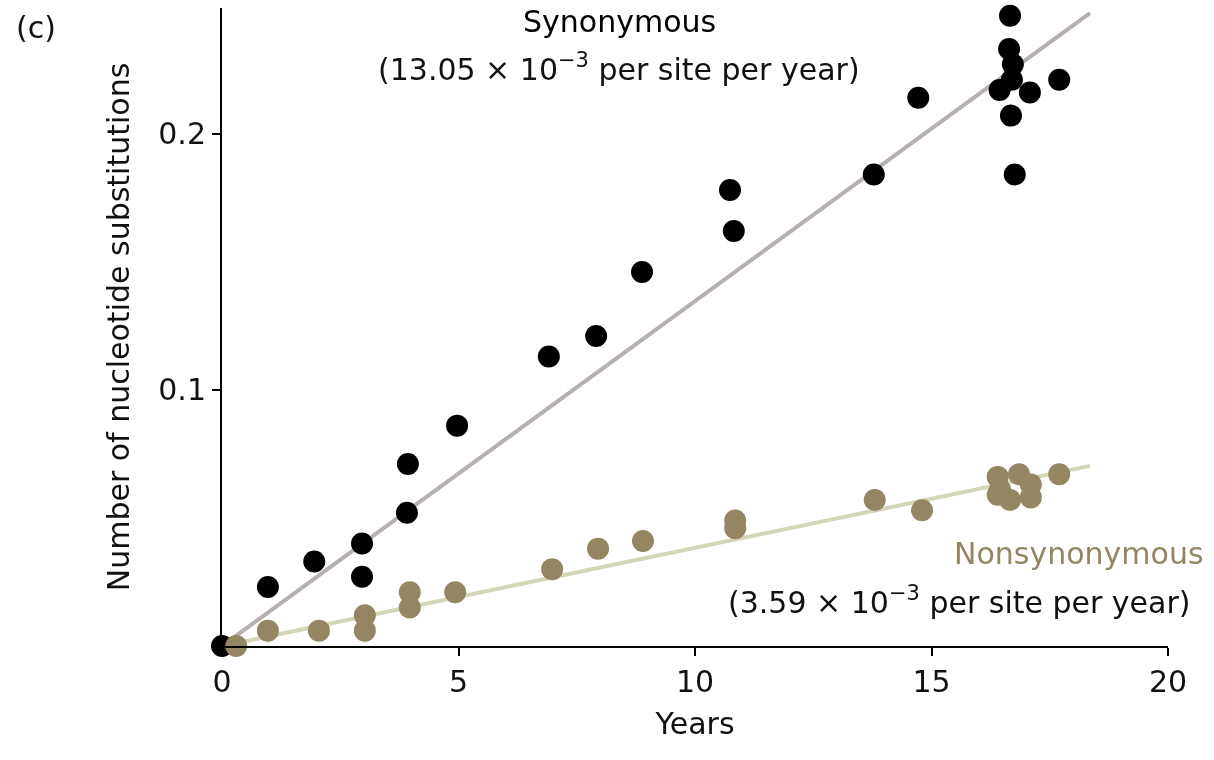 The width and height of the screenshot is (1214, 760). Describe the element at coordinates (458, 681) in the screenshot. I see `x-tick-label: 5` at that location.